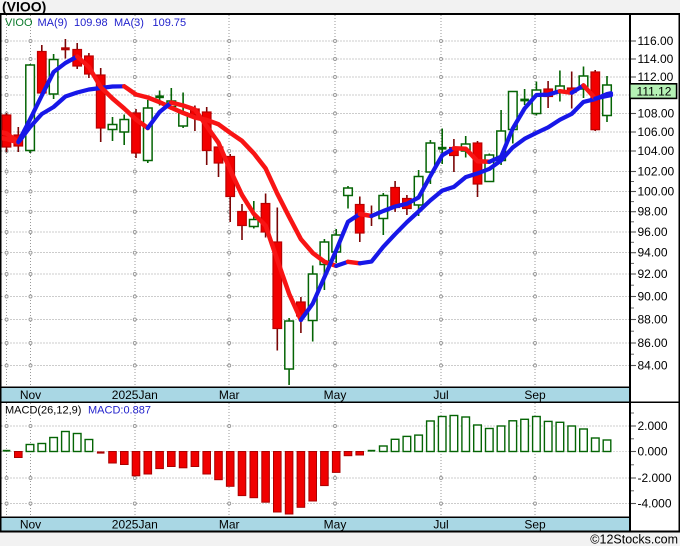 This screenshot has width=680, height=546. Describe the element at coordinates (634, 539) in the screenshot. I see `svg-text: ©12Stocks.com` at that location.